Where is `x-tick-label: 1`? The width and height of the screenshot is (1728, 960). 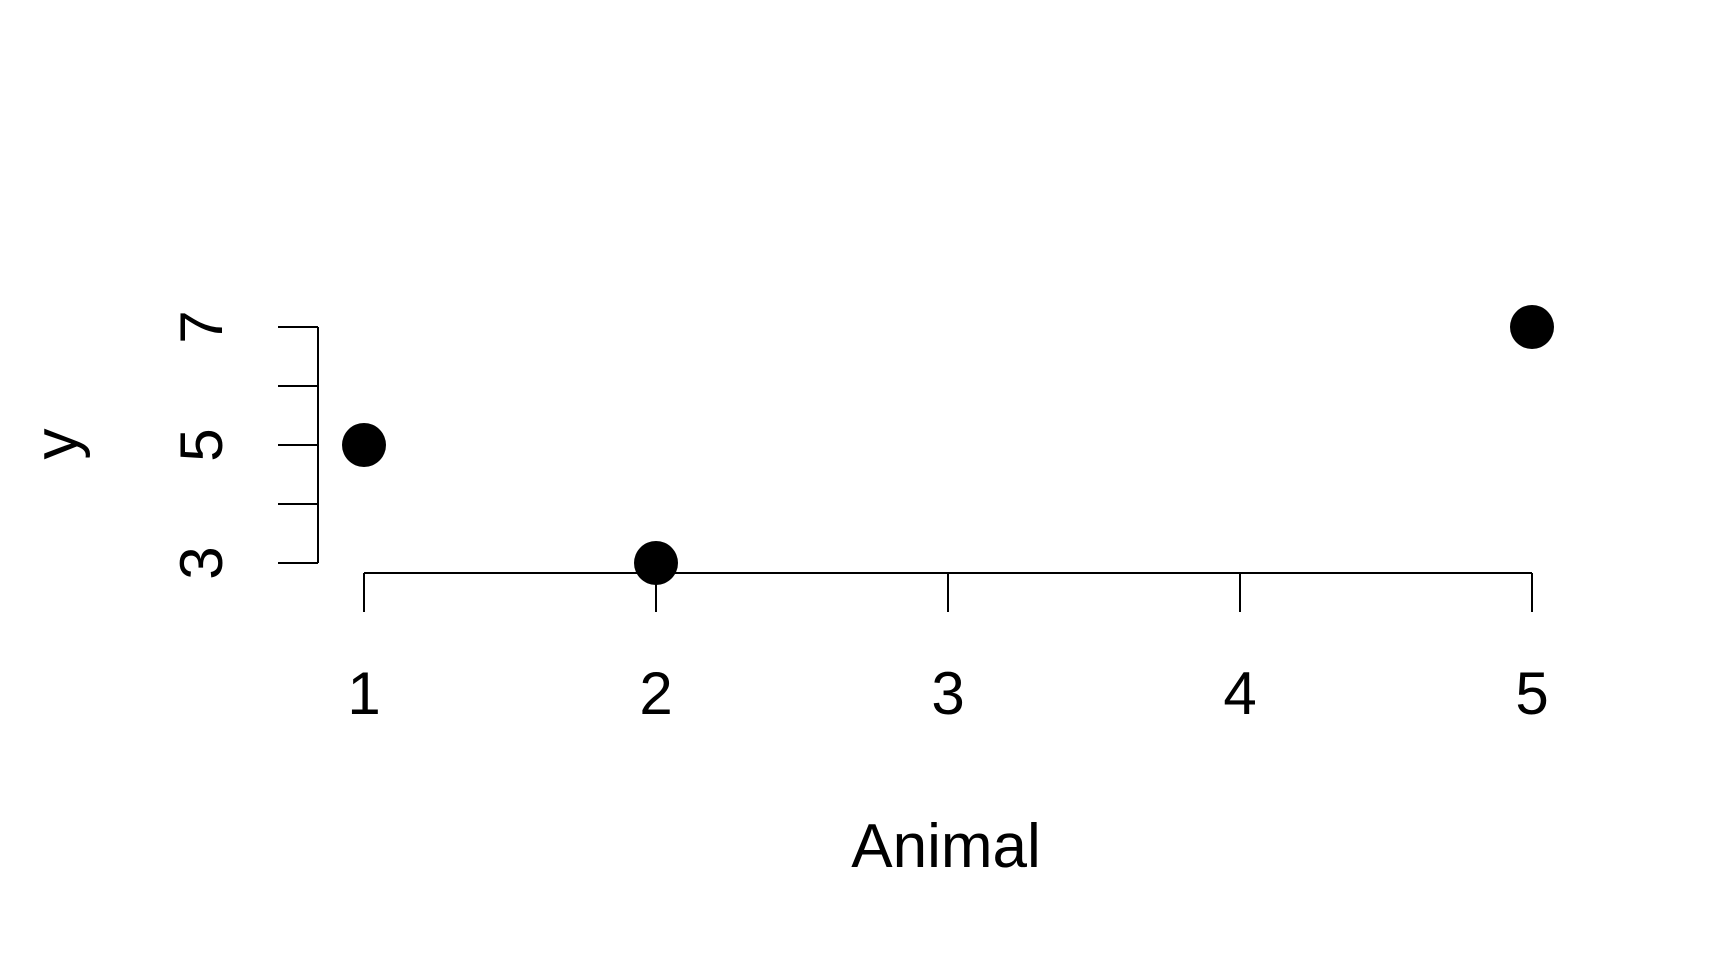
x-tick-label: 1 is located at coordinates (363, 693).